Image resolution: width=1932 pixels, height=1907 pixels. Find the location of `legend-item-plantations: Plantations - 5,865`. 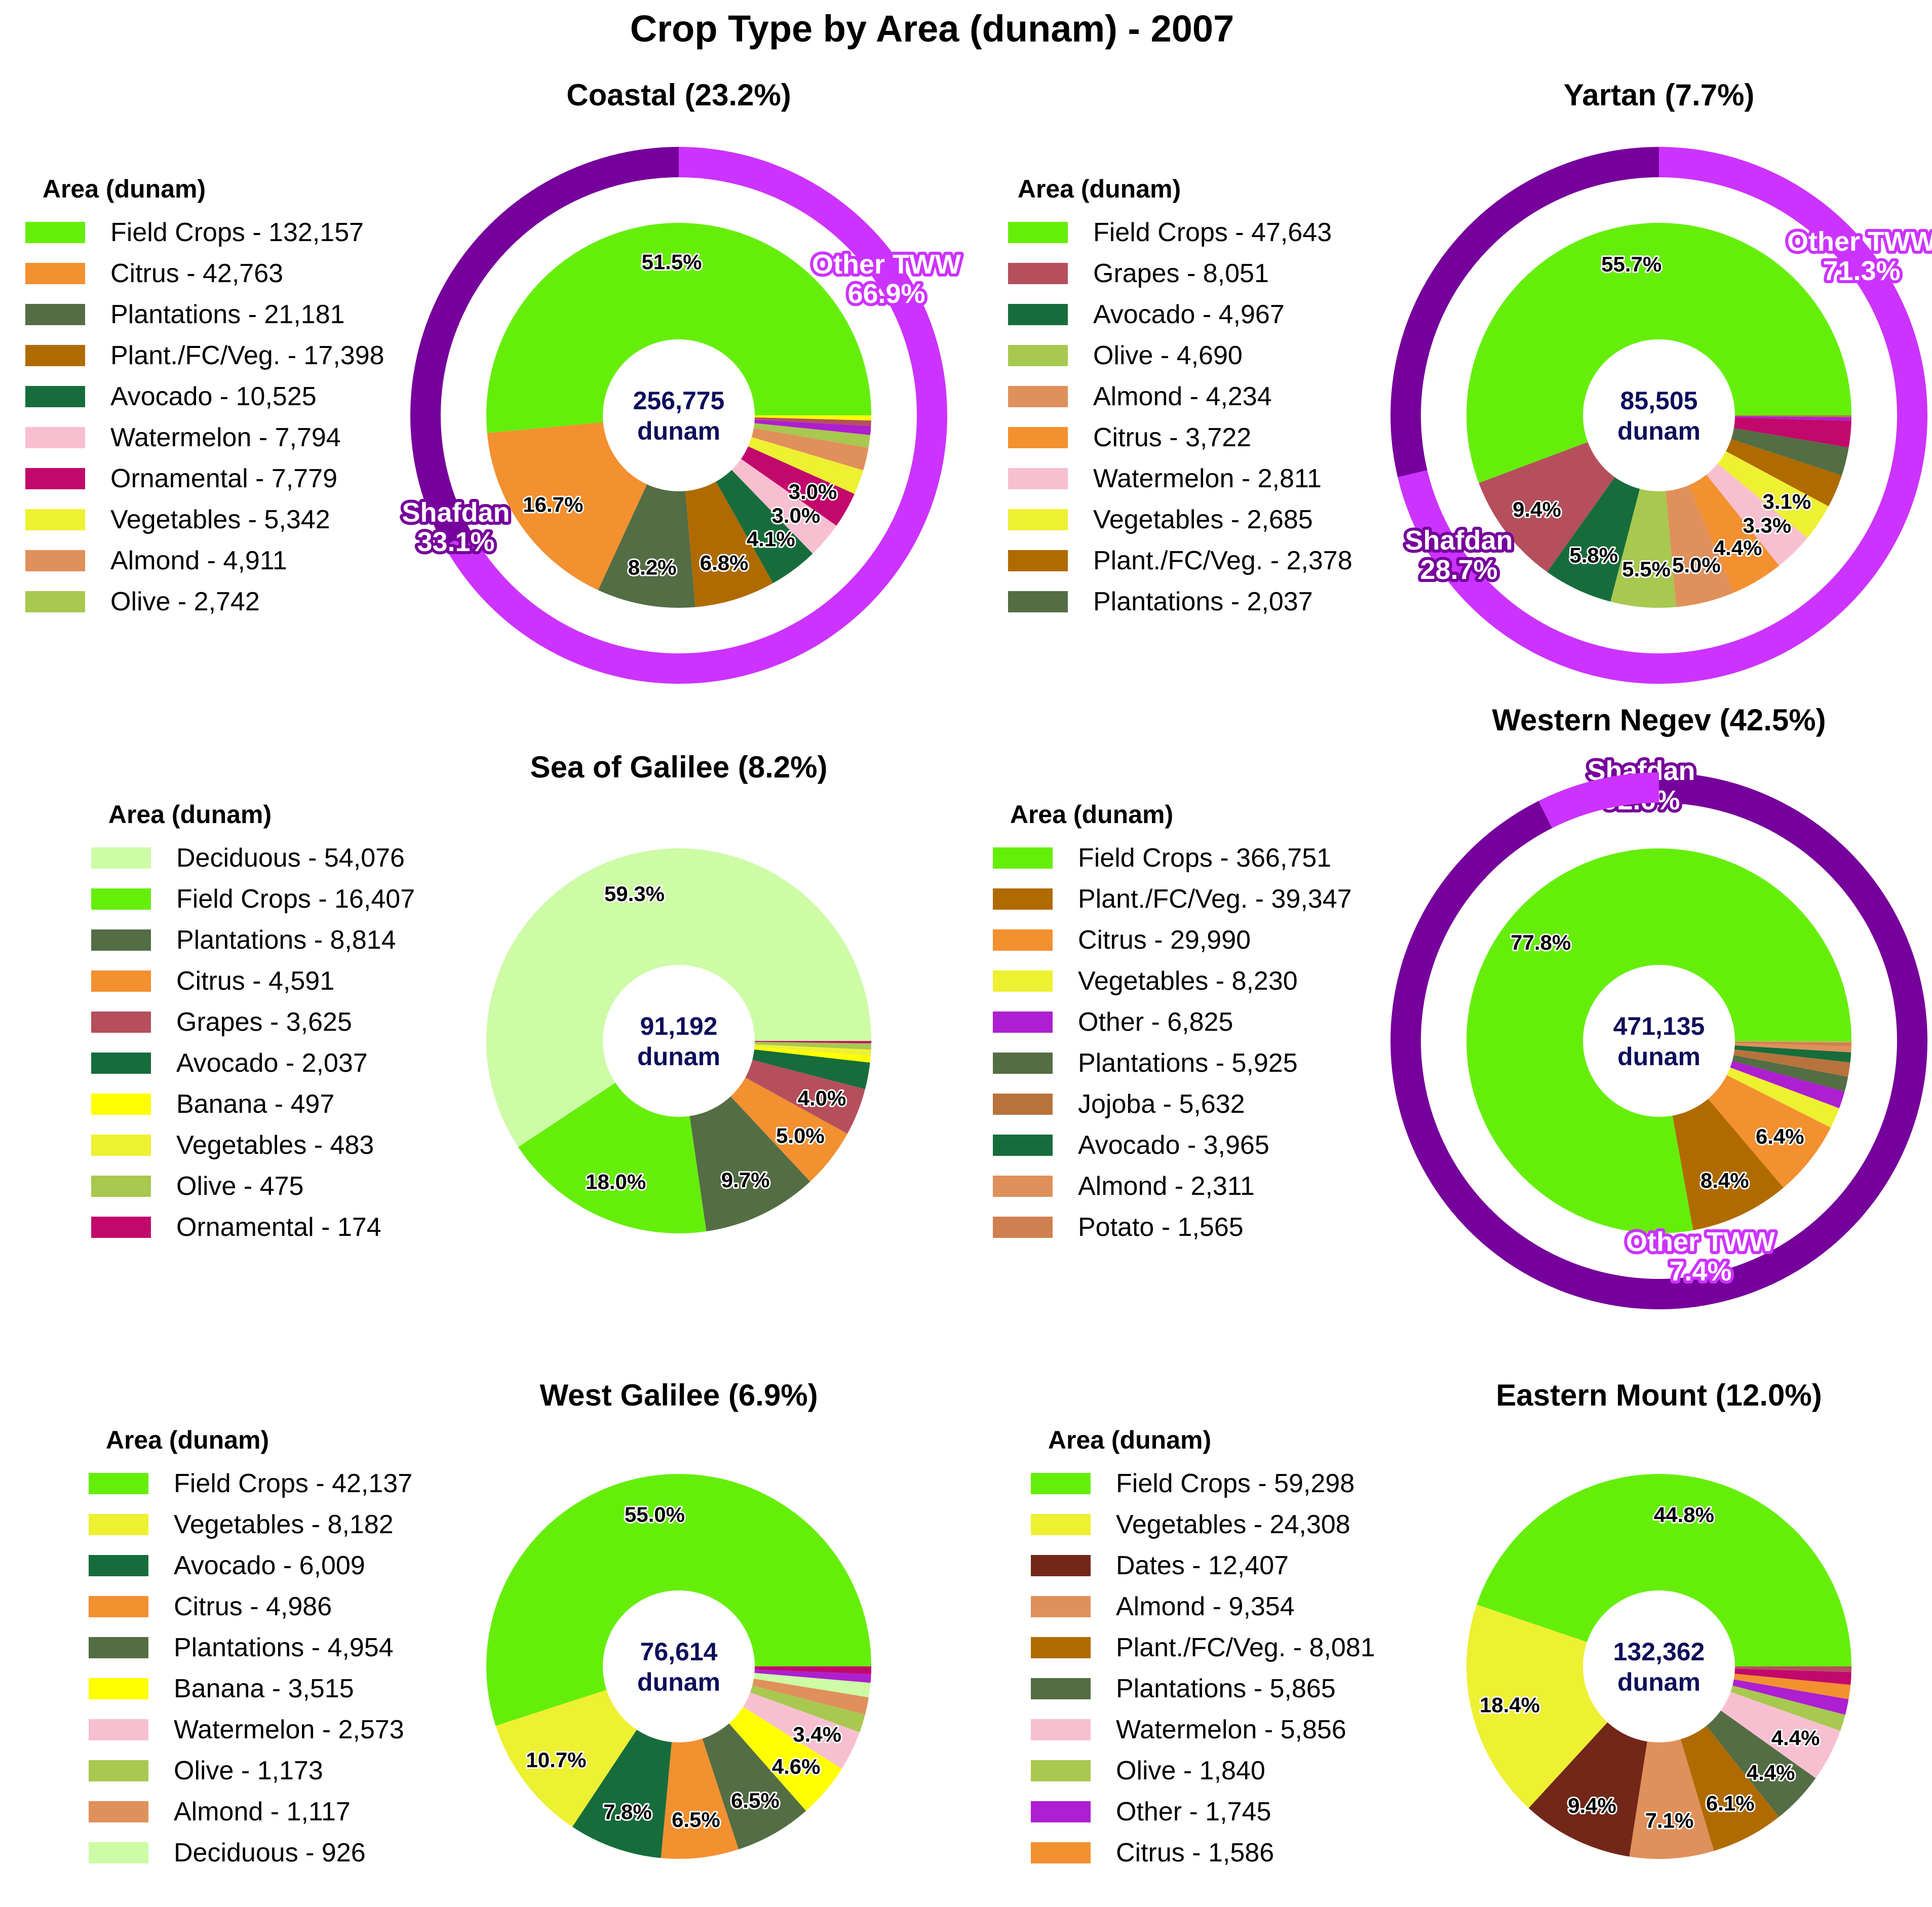

legend-item-plantations: Plantations - 5,865 is located at coordinates (1226, 1688).